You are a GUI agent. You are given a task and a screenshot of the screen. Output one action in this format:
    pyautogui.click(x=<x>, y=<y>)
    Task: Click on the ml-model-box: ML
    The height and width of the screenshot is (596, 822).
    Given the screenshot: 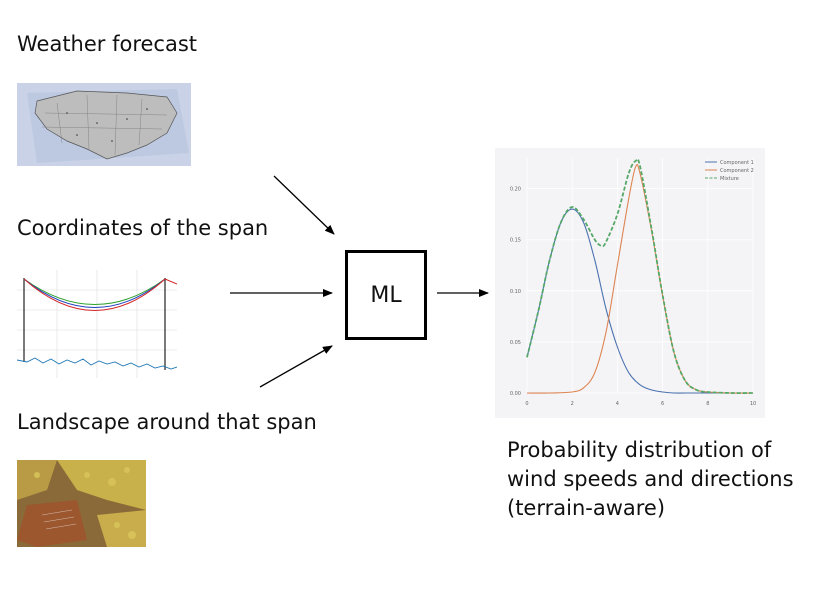 What is the action you would take?
    pyautogui.click(x=386, y=295)
    